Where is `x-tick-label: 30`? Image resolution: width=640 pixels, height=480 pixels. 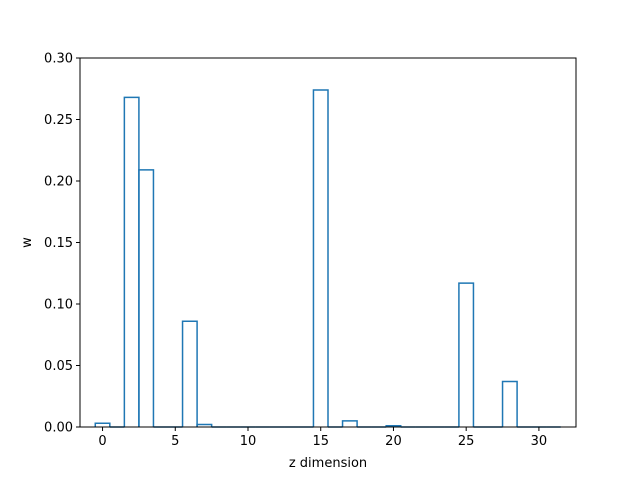
x-tick-label: 30 is located at coordinates (539, 441).